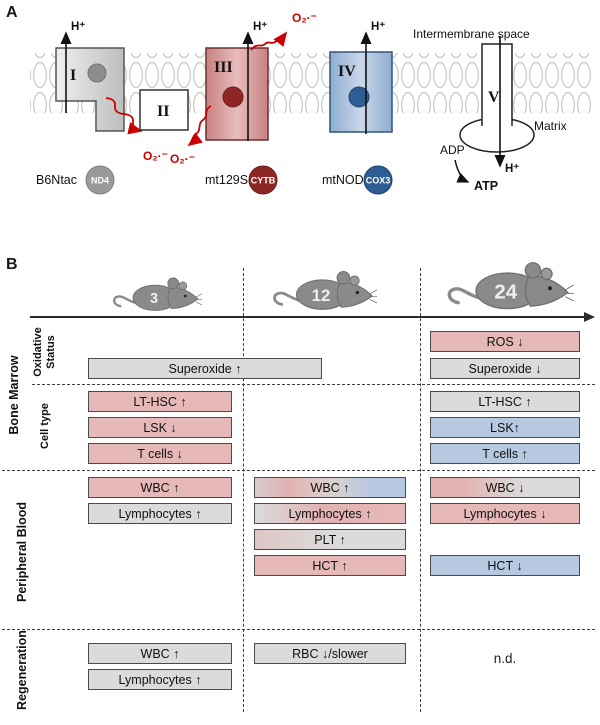 Image resolution: width=600 pixels, height=725 pixels. I want to click on proton-label-complex-iii: H⁺, so click(260, 27).